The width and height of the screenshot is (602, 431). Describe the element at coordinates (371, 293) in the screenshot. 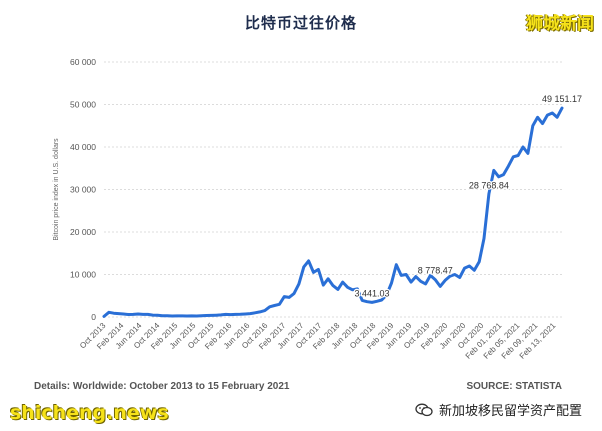

I see `data-label: 3 441.03` at that location.